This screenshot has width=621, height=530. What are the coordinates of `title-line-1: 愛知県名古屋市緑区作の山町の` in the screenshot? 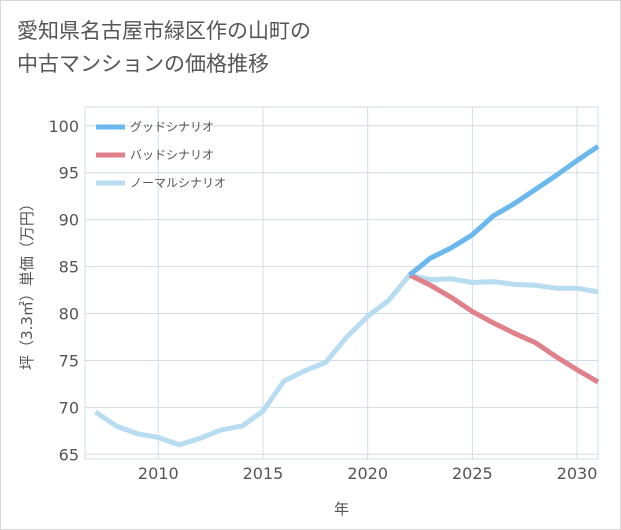 It's located at (164, 31).